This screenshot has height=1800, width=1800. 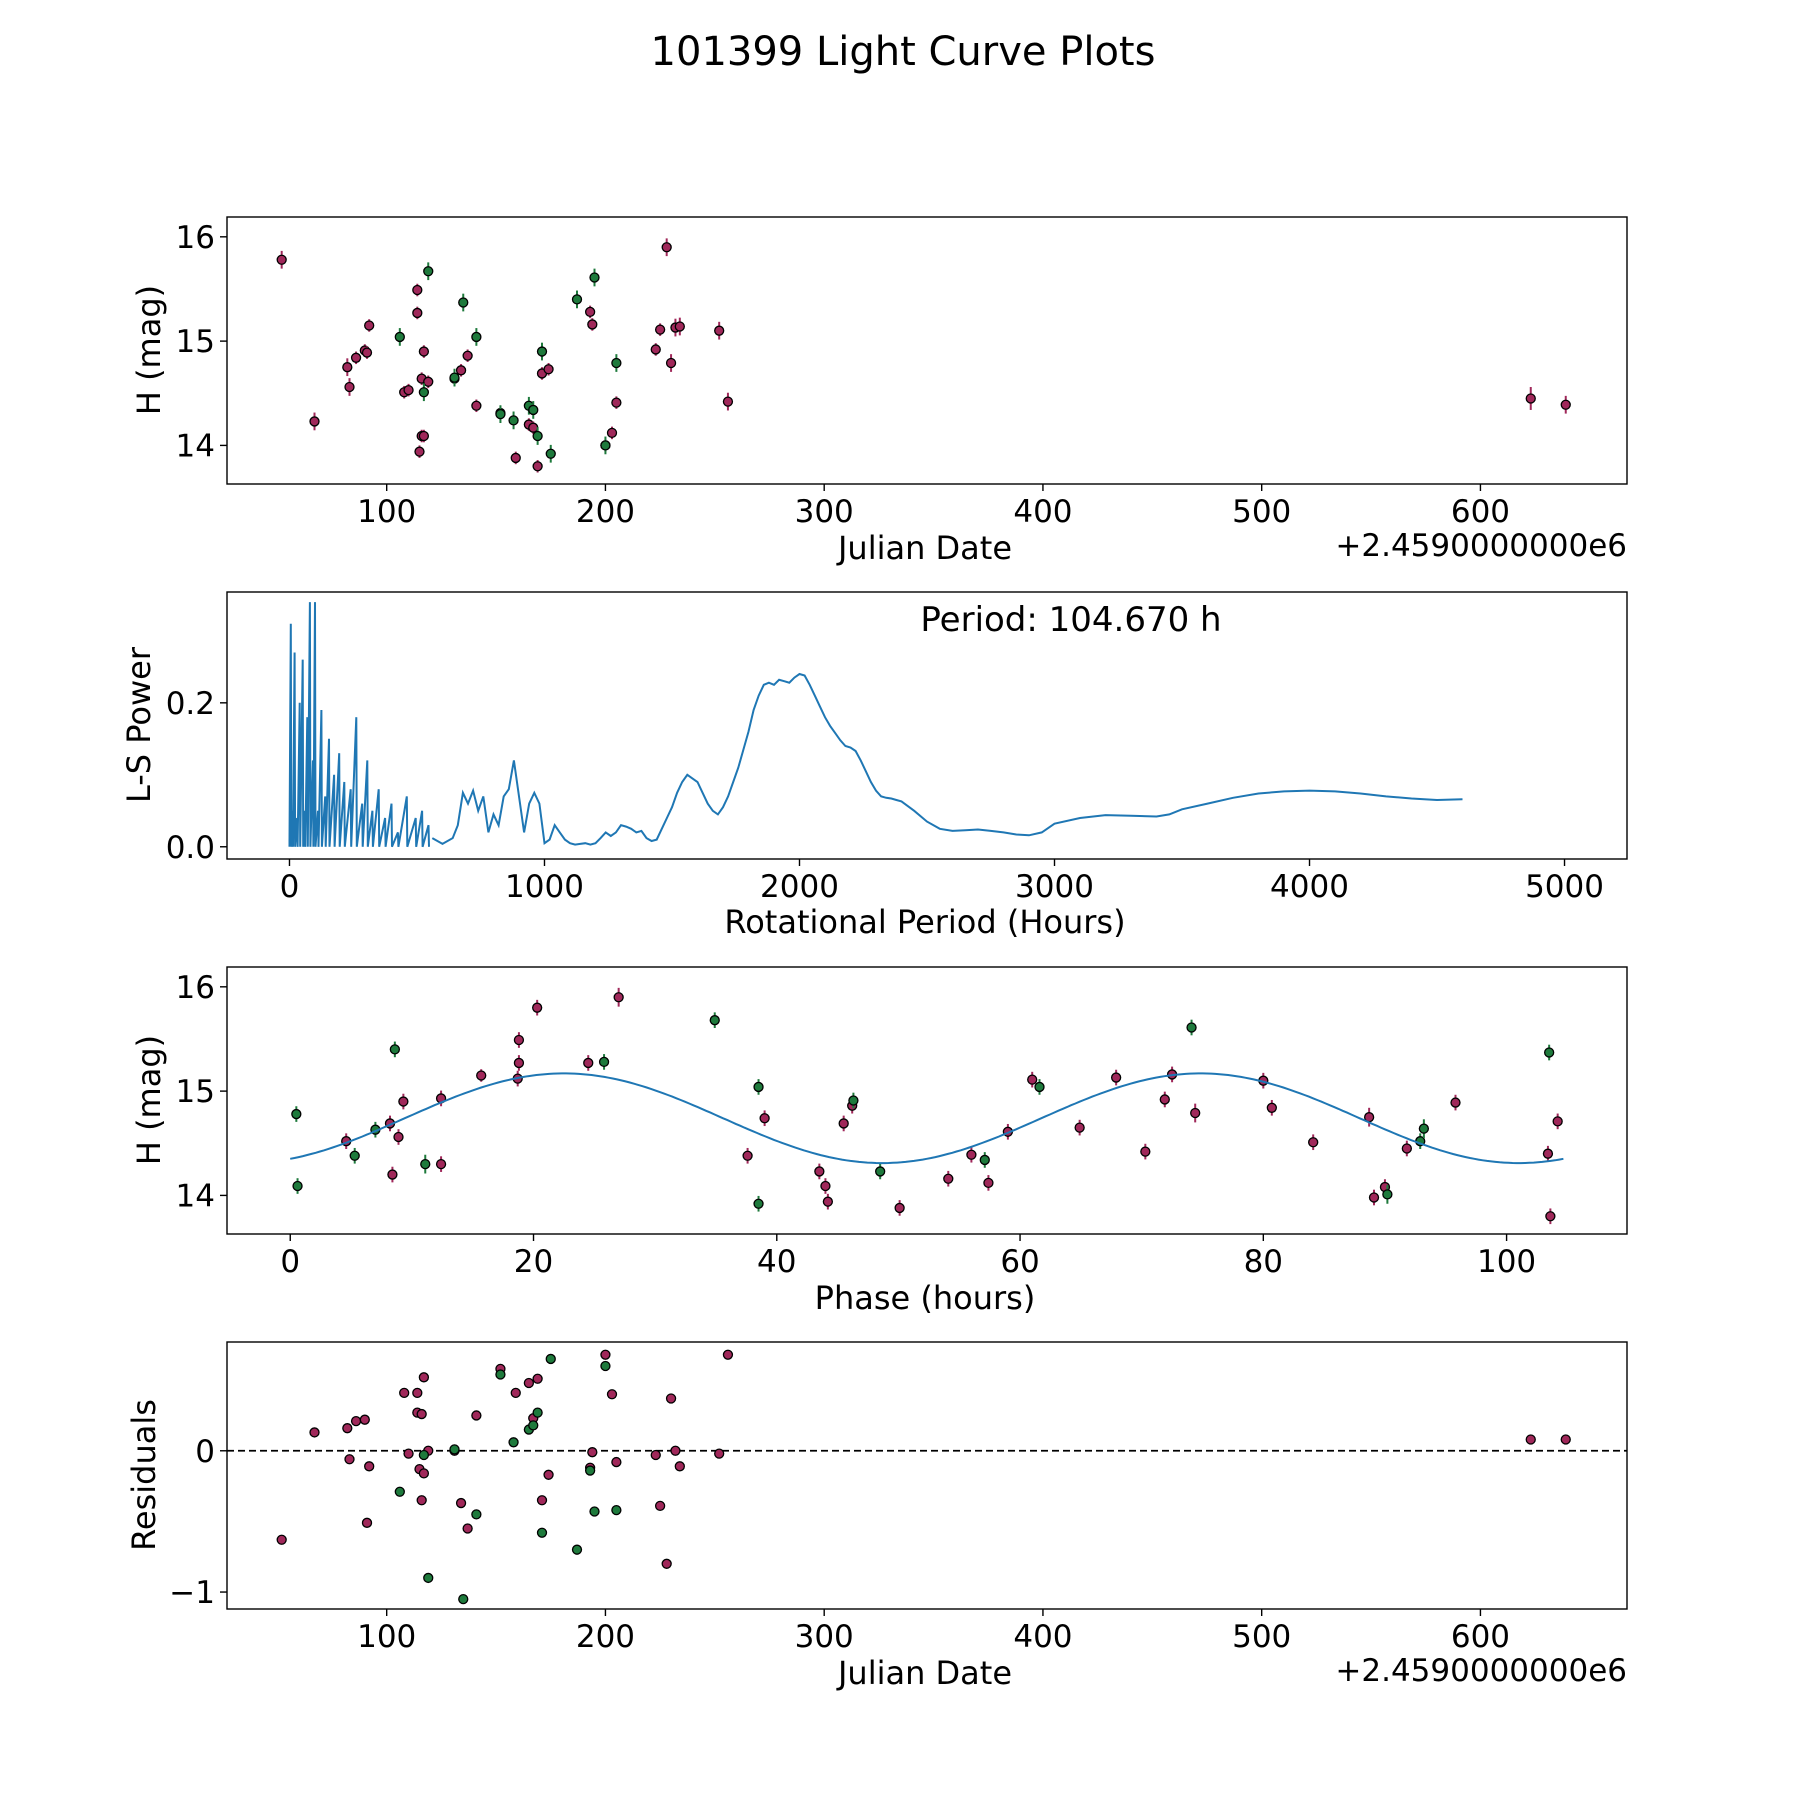 What do you see at coordinates (144, 1475) in the screenshot?
I see `residuals-ylabel: Residuals` at bounding box center [144, 1475].